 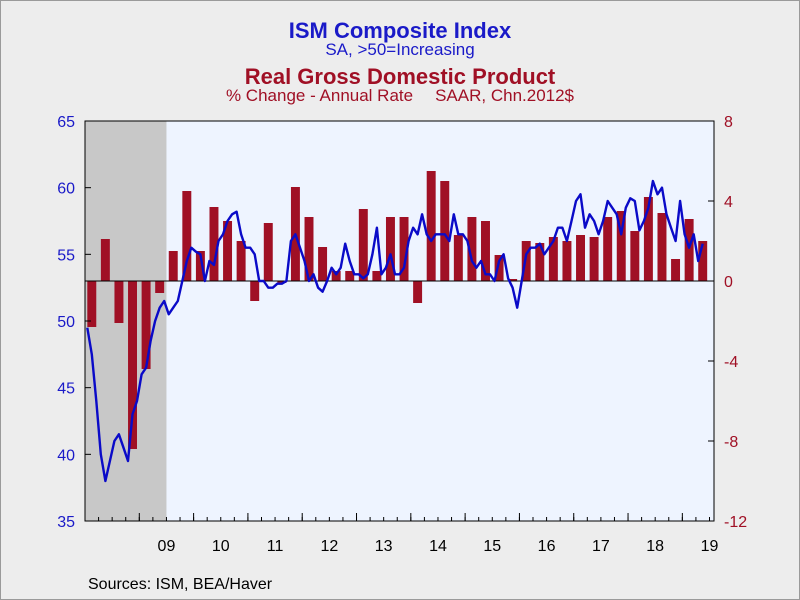 I want to click on x-tick-label: 11, so click(x=275, y=546).